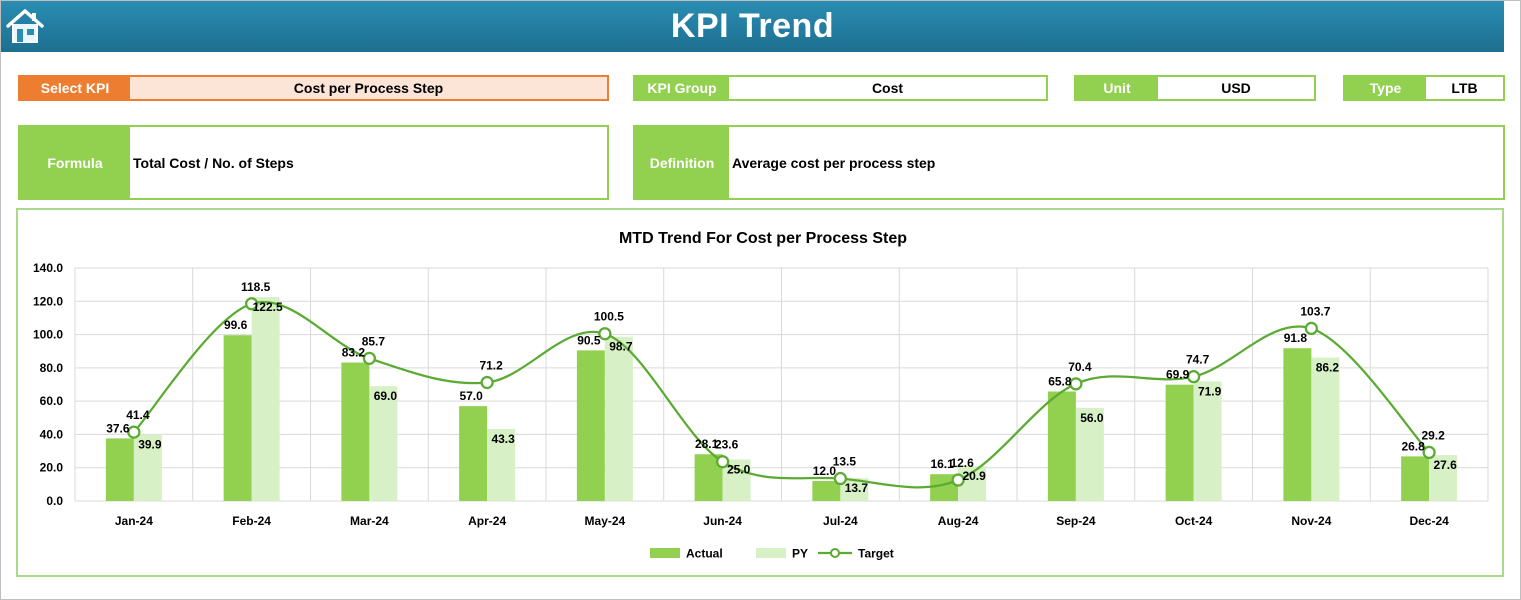 The height and width of the screenshot is (600, 1521). I want to click on data-label-py: 20.9, so click(974, 476).